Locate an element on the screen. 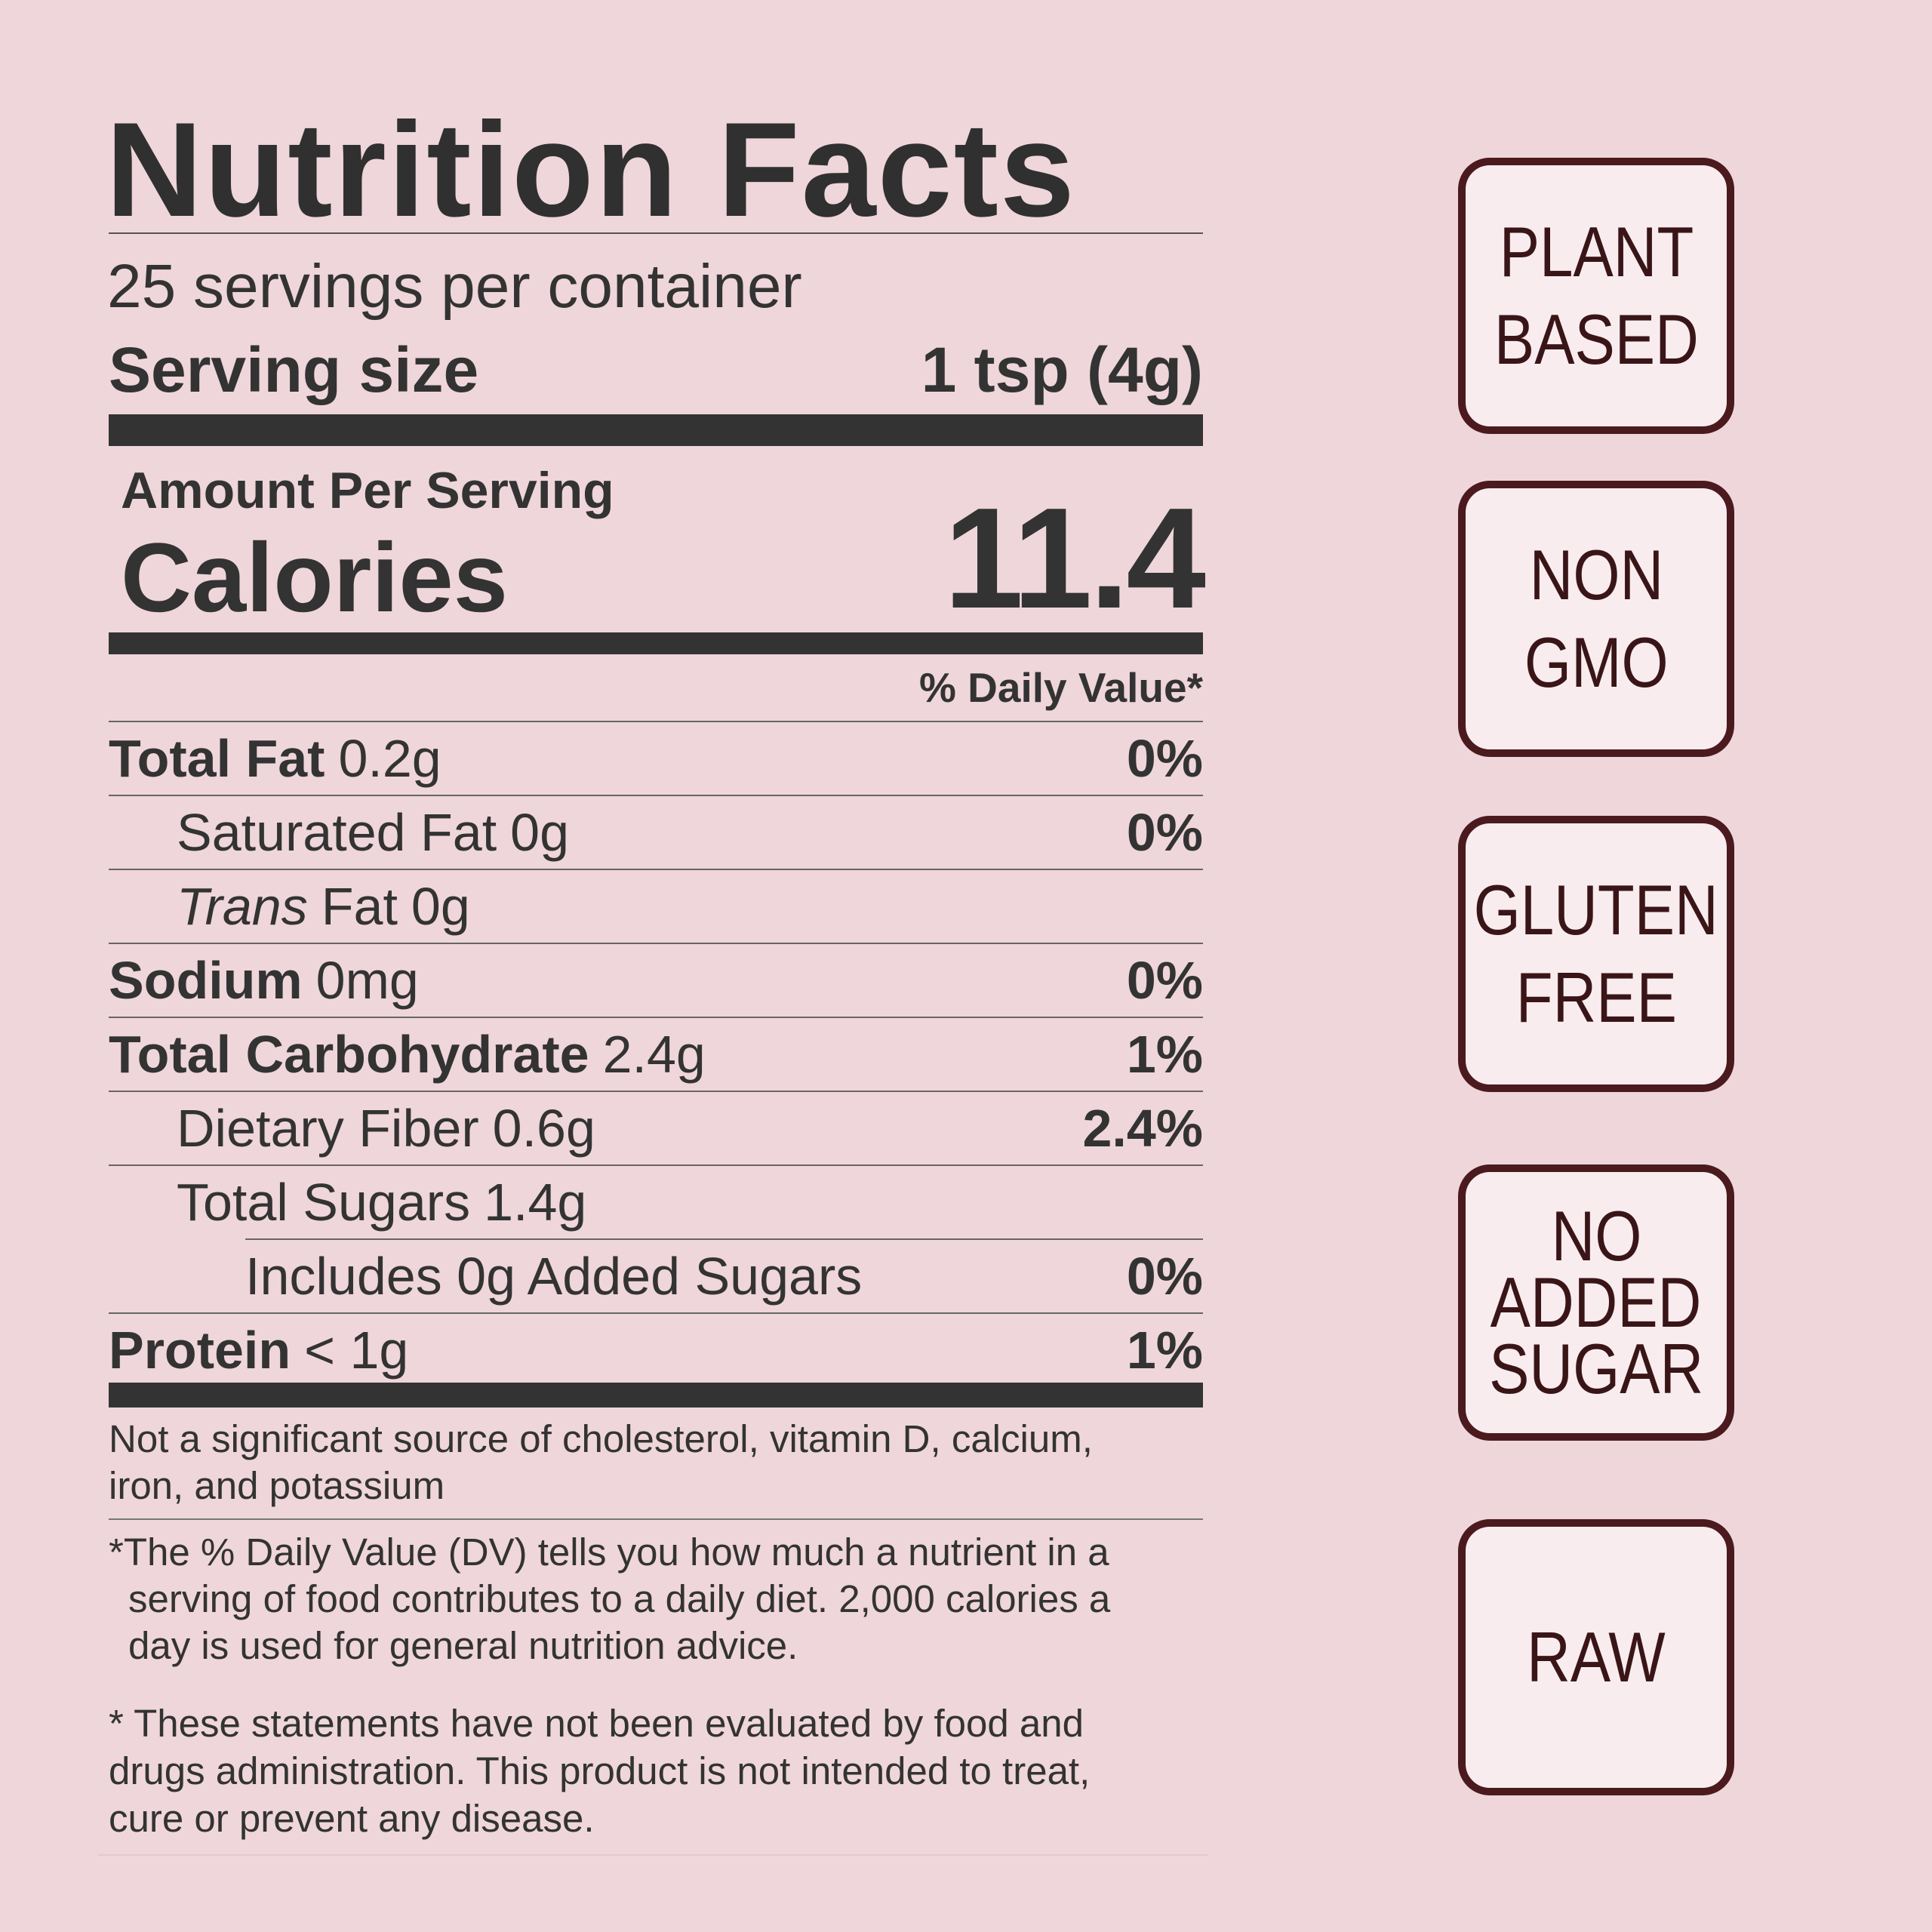  nutrient-name: Total Fat is located at coordinates (217, 758).